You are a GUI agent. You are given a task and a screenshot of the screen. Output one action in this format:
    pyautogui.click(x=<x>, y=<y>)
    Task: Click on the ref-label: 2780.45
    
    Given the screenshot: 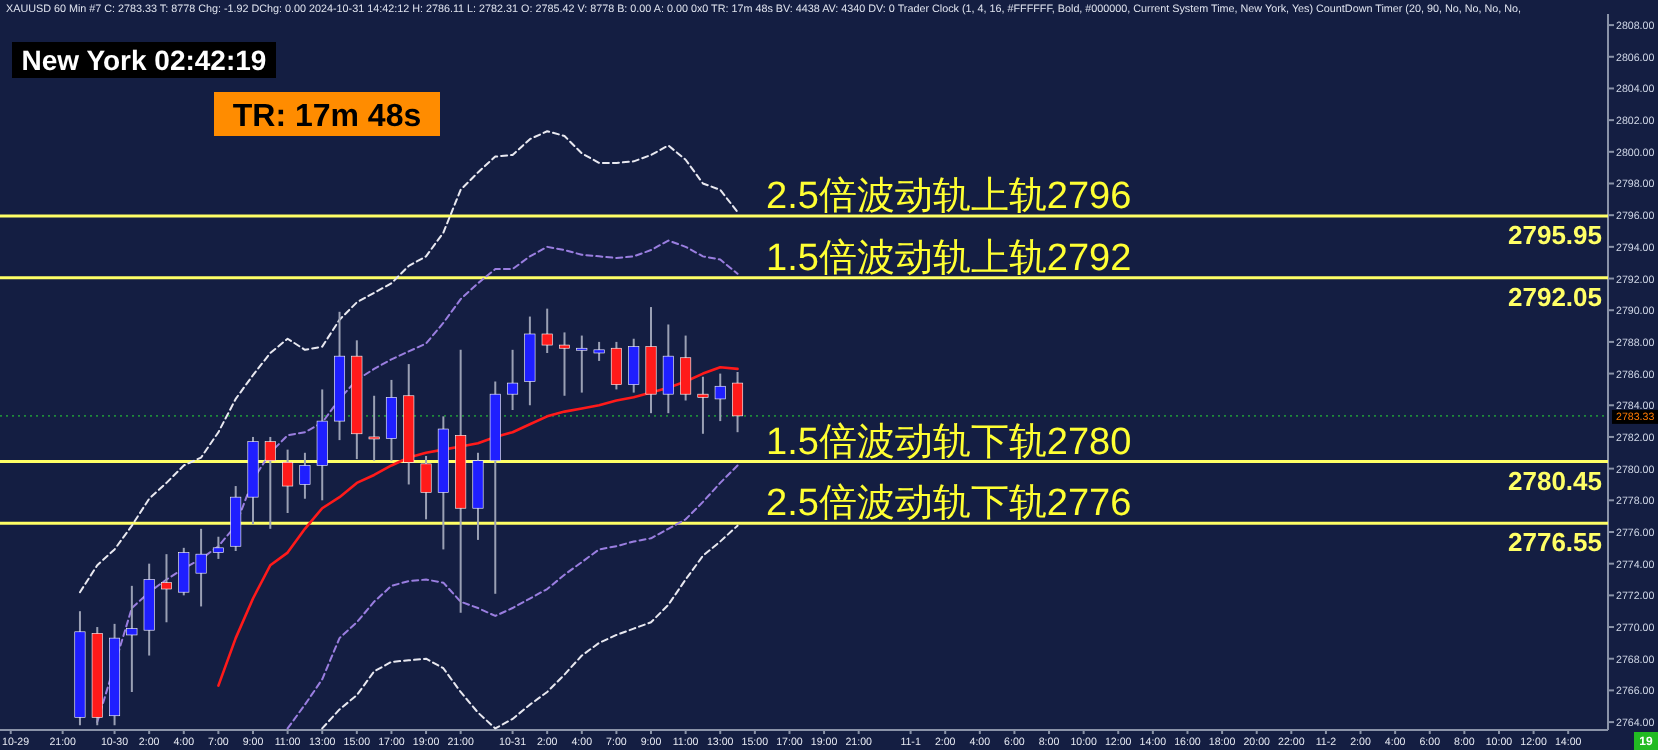 What is the action you would take?
    pyautogui.click(x=1555, y=480)
    